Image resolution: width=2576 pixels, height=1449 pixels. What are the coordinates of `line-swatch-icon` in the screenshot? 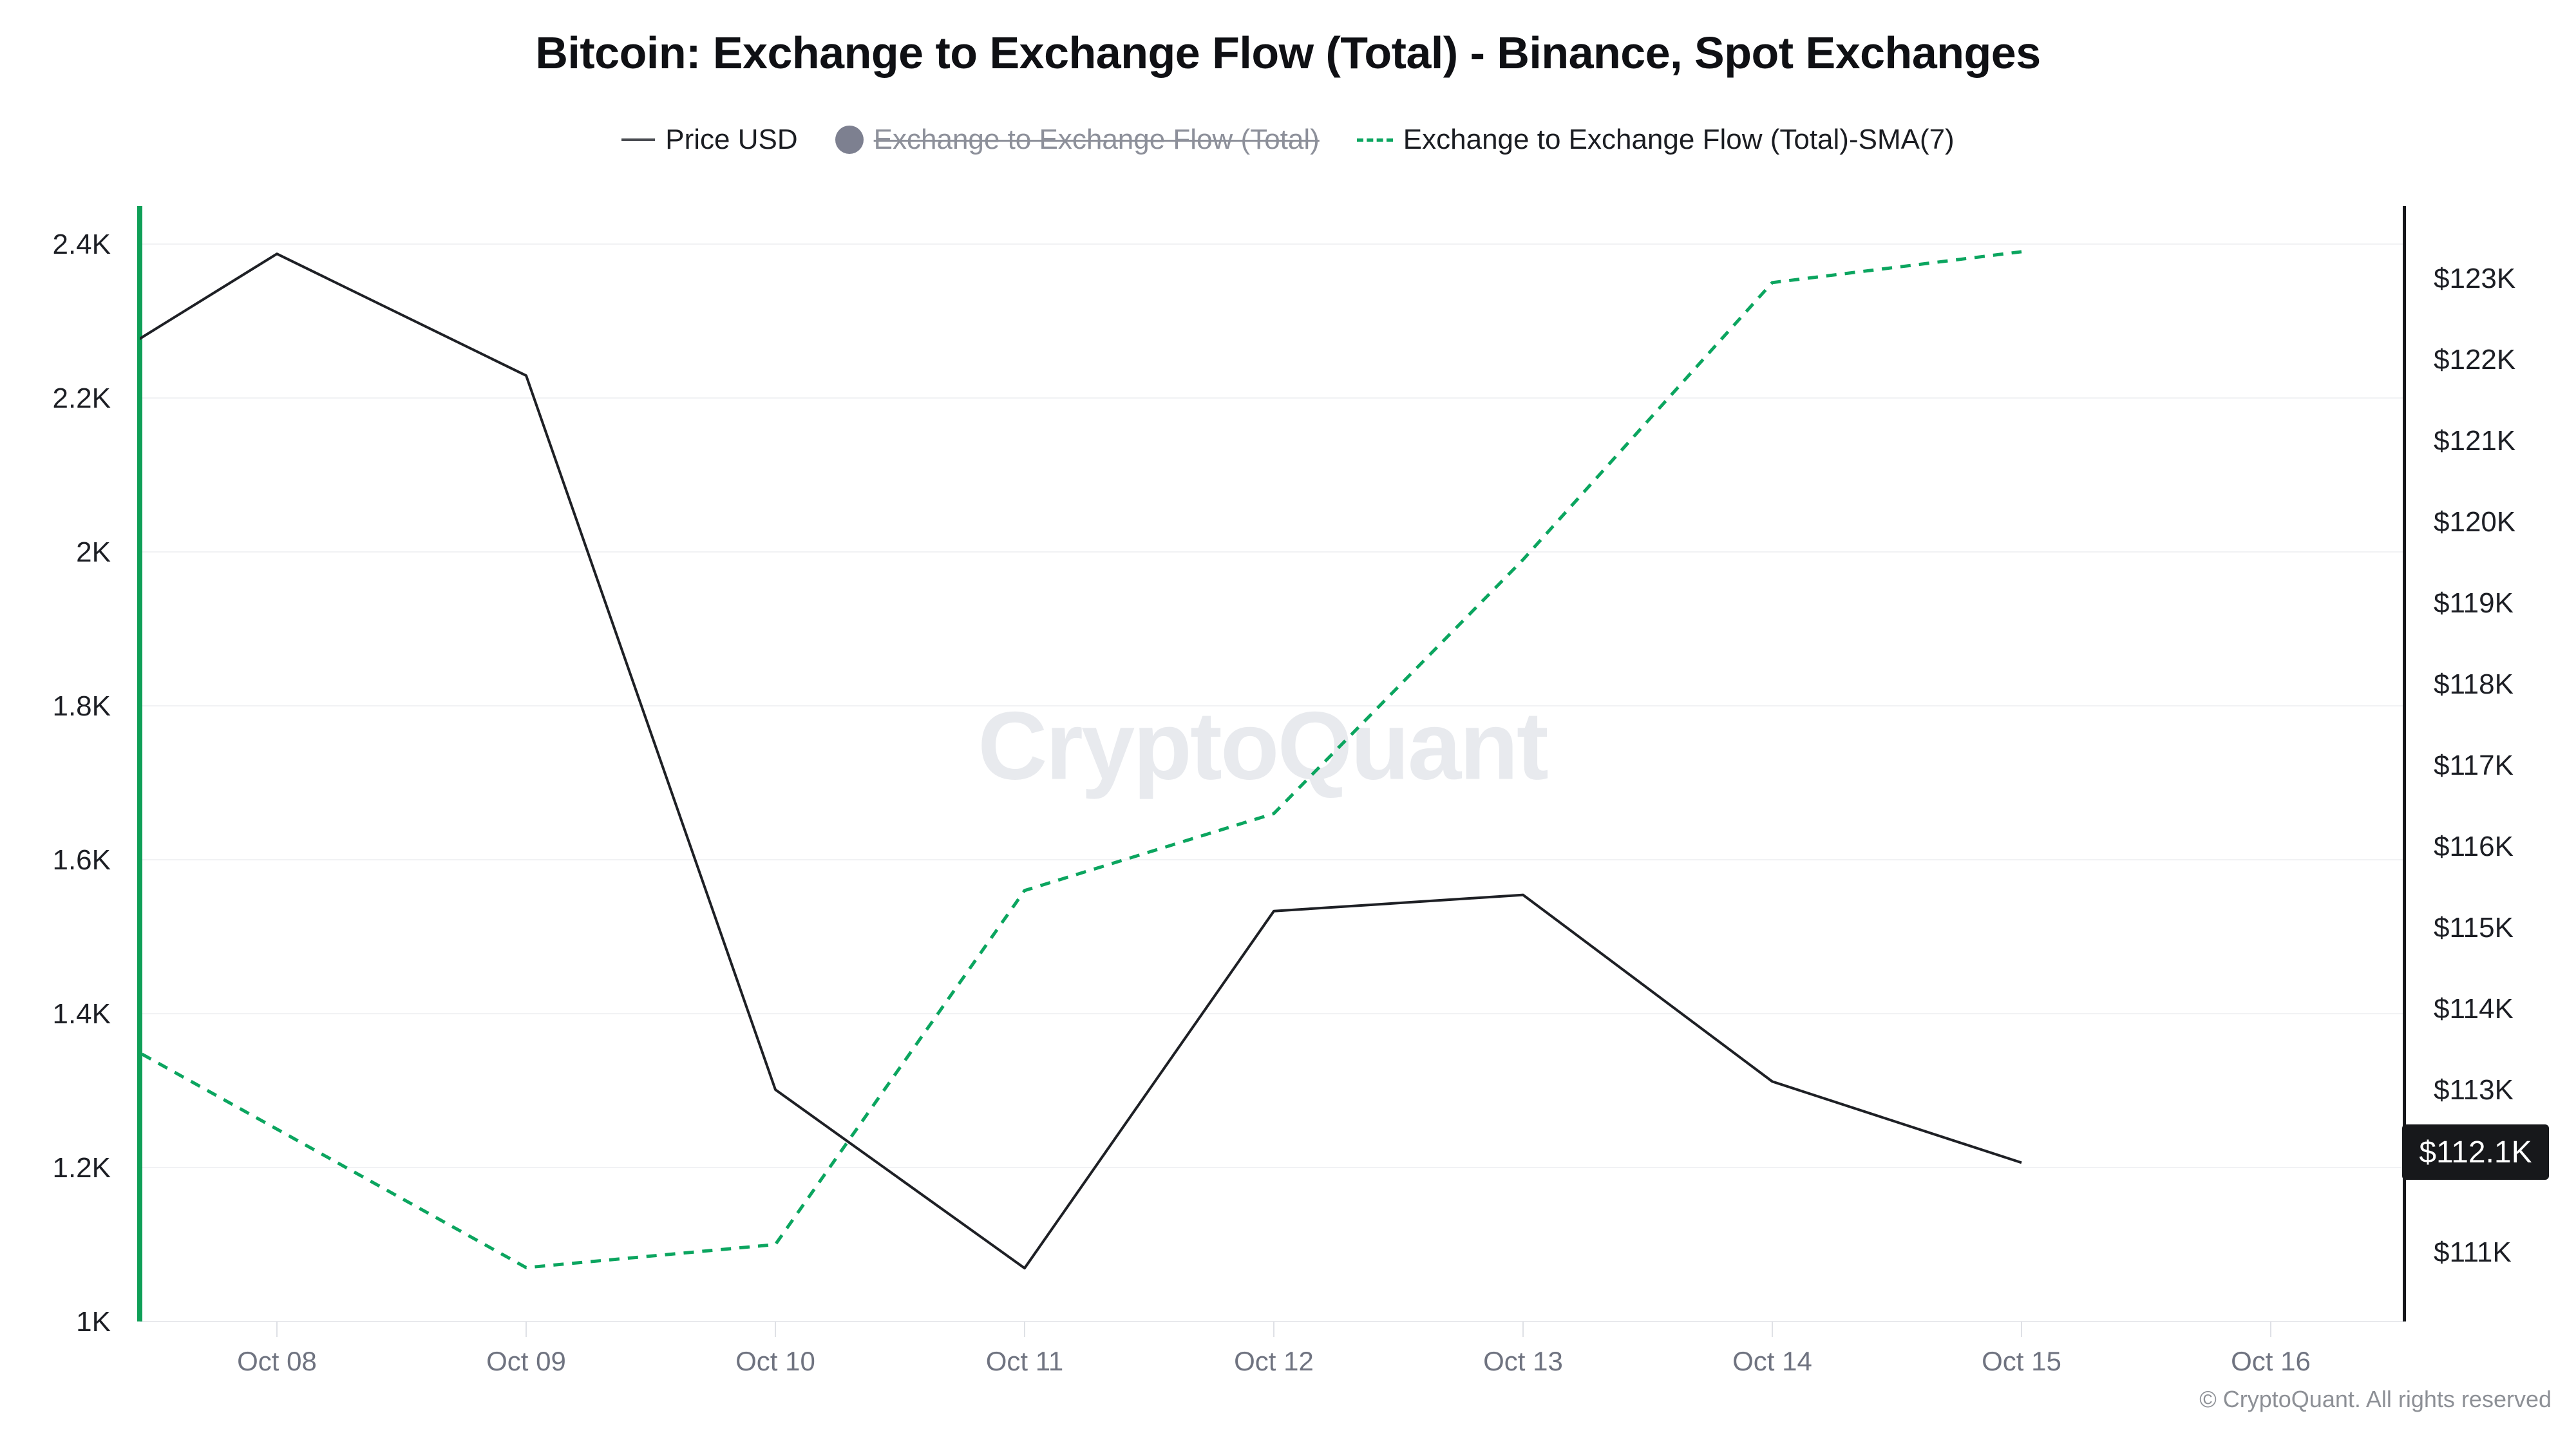 It's located at (638, 139).